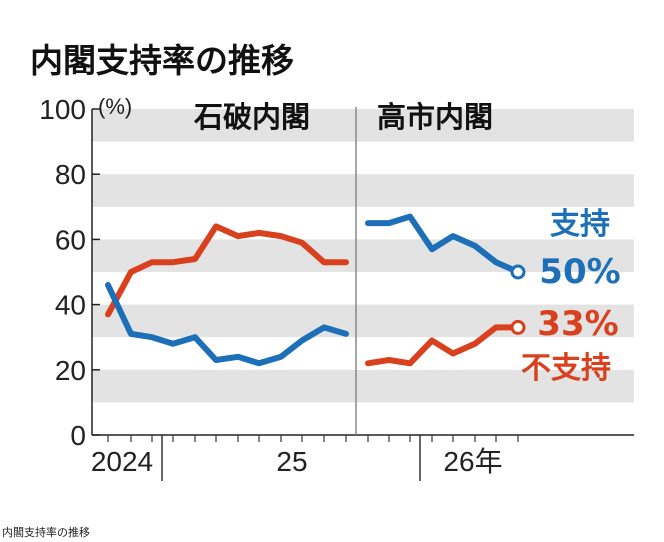 The image size is (664, 542). Describe the element at coordinates (577, 324) in the screenshot. I see `nonsupport-value-label: 33%` at that location.